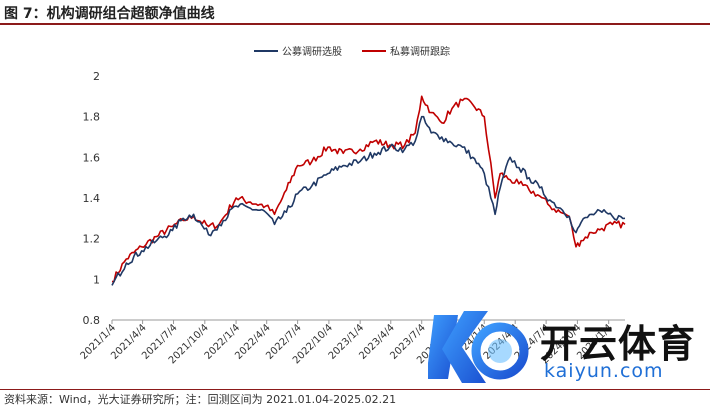 The width and height of the screenshot is (710, 409). I want to click on legend-label-series1: 公募调研选股, so click(312, 51).